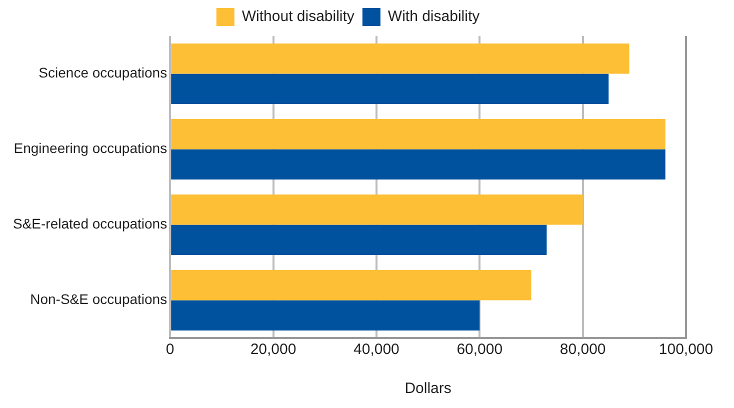  I want to click on y-tick-label: Non-S&E occupations, so click(99, 299).